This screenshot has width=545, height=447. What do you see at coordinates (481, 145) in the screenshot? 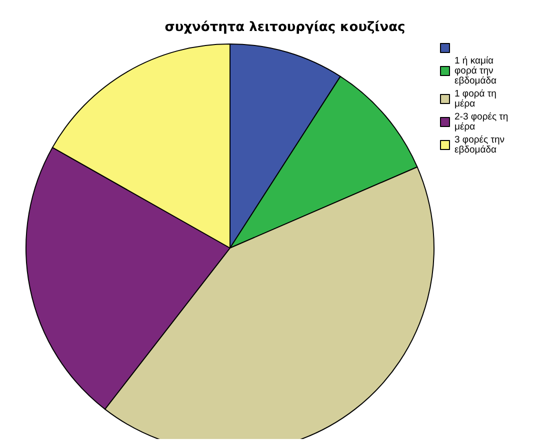
I see `legend-label: 3 φορές την εβδομάδα` at bounding box center [481, 145].